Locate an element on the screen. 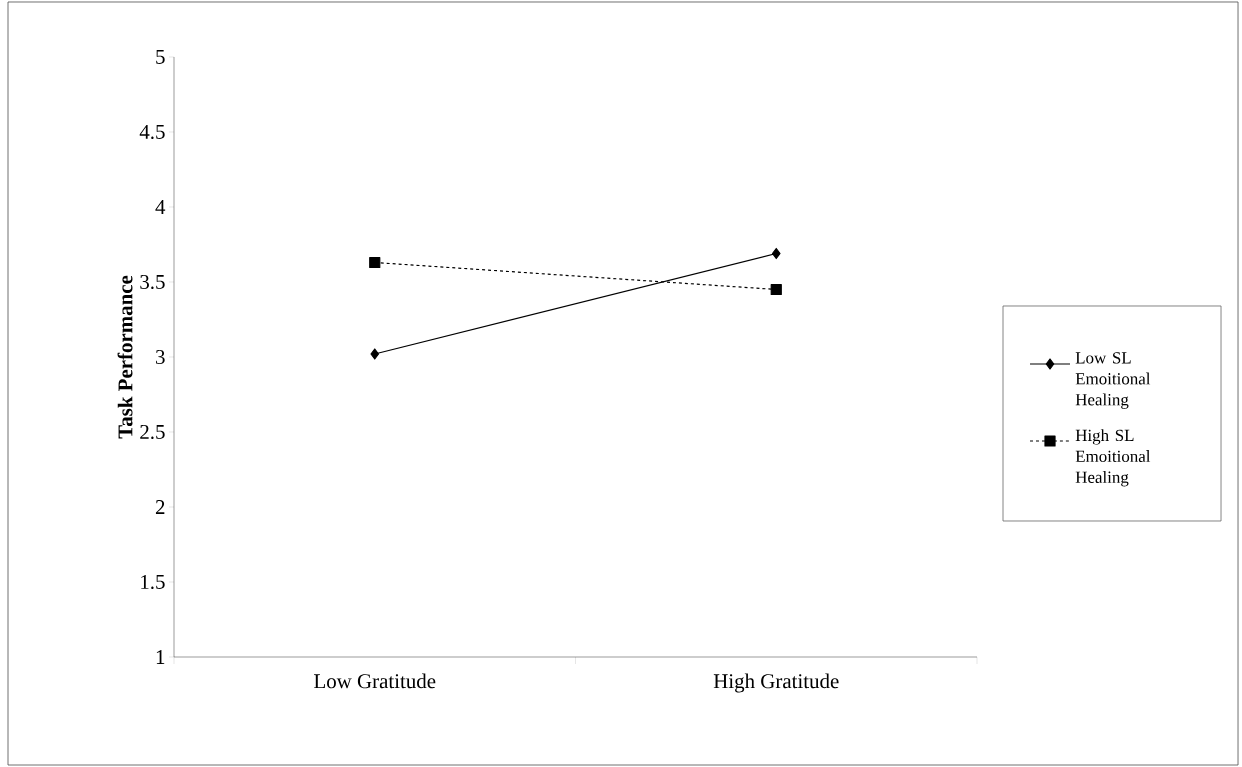 Image resolution: width=1242 pixels, height=767 pixels. legend-label: Low SL Emoitional Healing is located at coordinates (1113, 380).